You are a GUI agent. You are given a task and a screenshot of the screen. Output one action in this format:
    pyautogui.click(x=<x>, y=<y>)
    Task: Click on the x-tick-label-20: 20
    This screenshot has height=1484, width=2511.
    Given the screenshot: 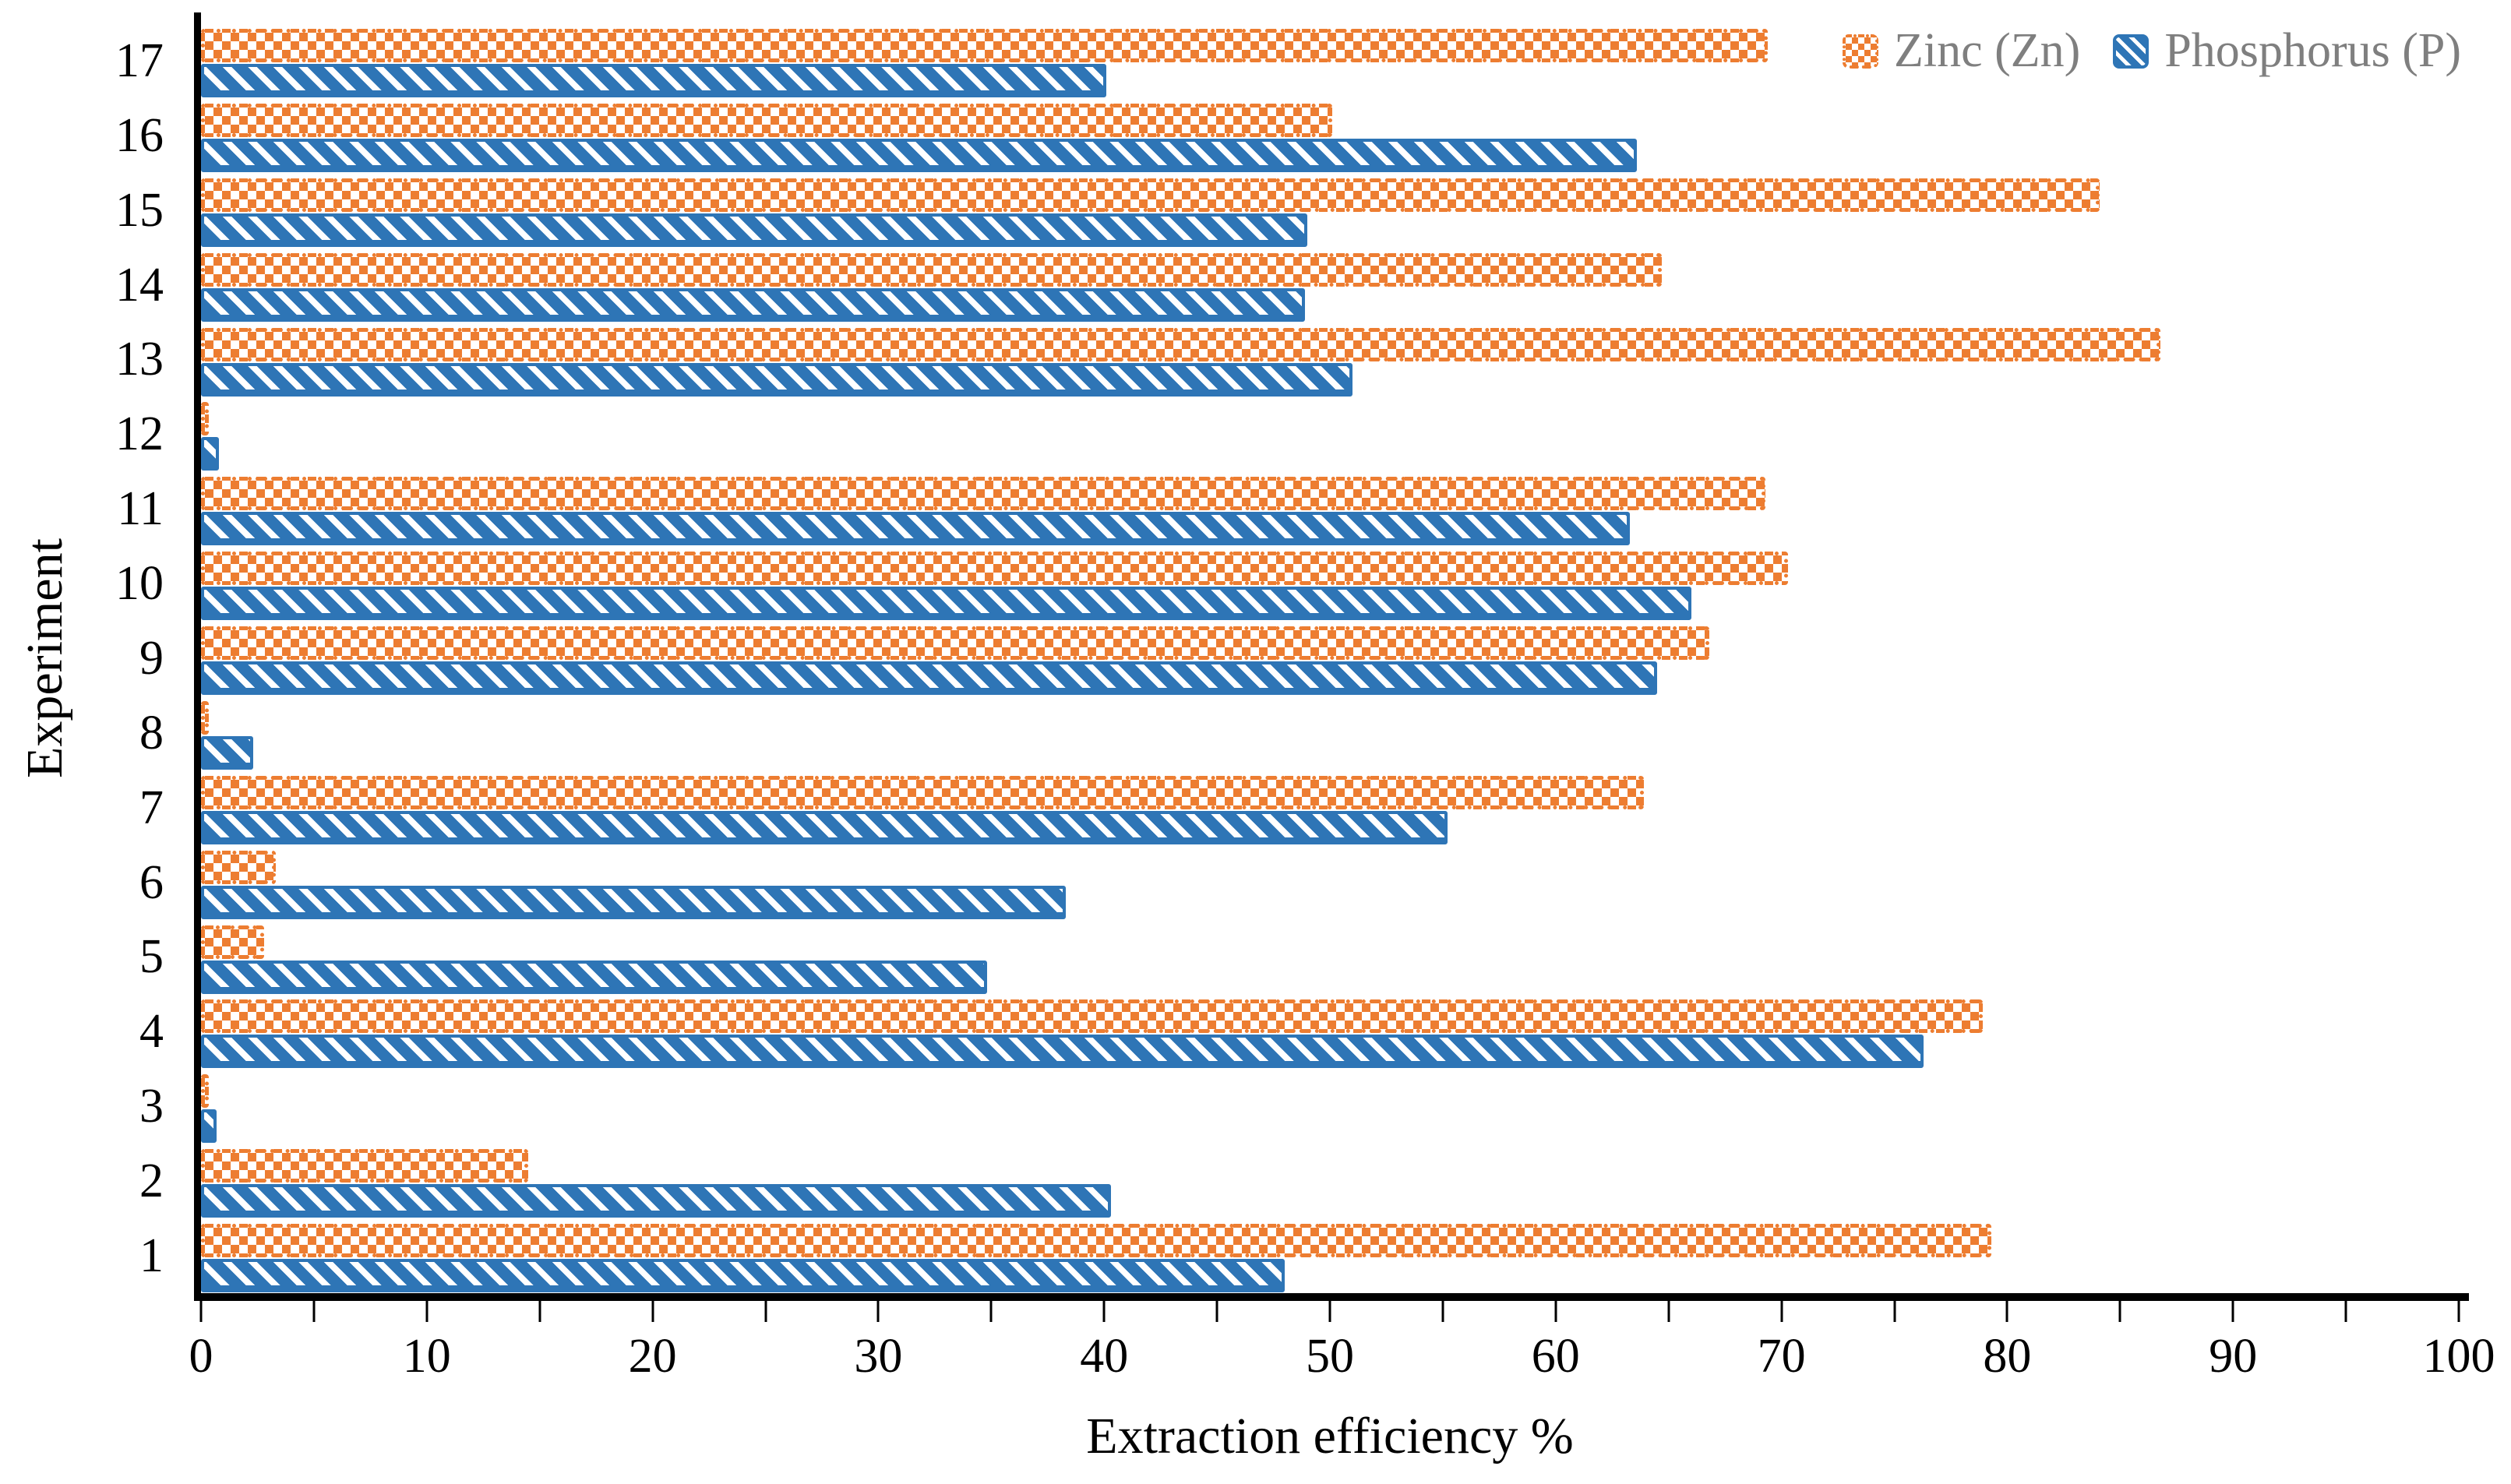 What is the action you would take?
    pyautogui.click(x=652, y=1356)
    